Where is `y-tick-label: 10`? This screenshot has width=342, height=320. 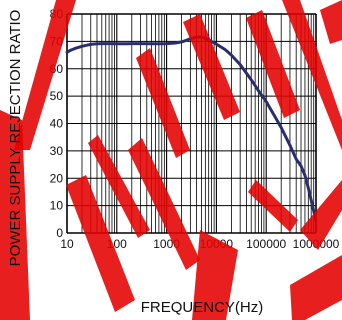
y-tick-label: 10 is located at coordinates (57, 206).